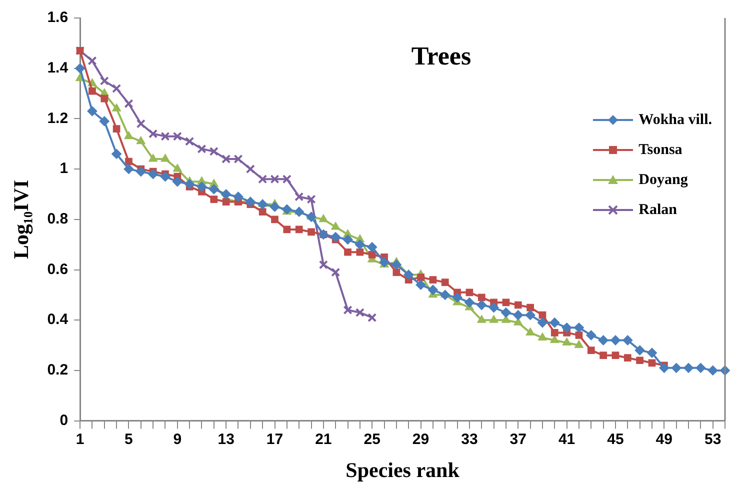 The width and height of the screenshot is (732, 488). Describe the element at coordinates (58, 67) in the screenshot. I see `y-tick-label: 1.4` at that location.